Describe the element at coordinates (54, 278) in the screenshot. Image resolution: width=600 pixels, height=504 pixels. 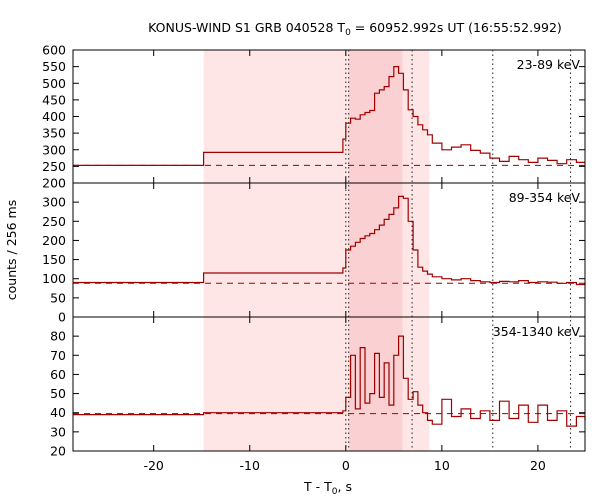
I see `y-tick-label: 100` at that location.